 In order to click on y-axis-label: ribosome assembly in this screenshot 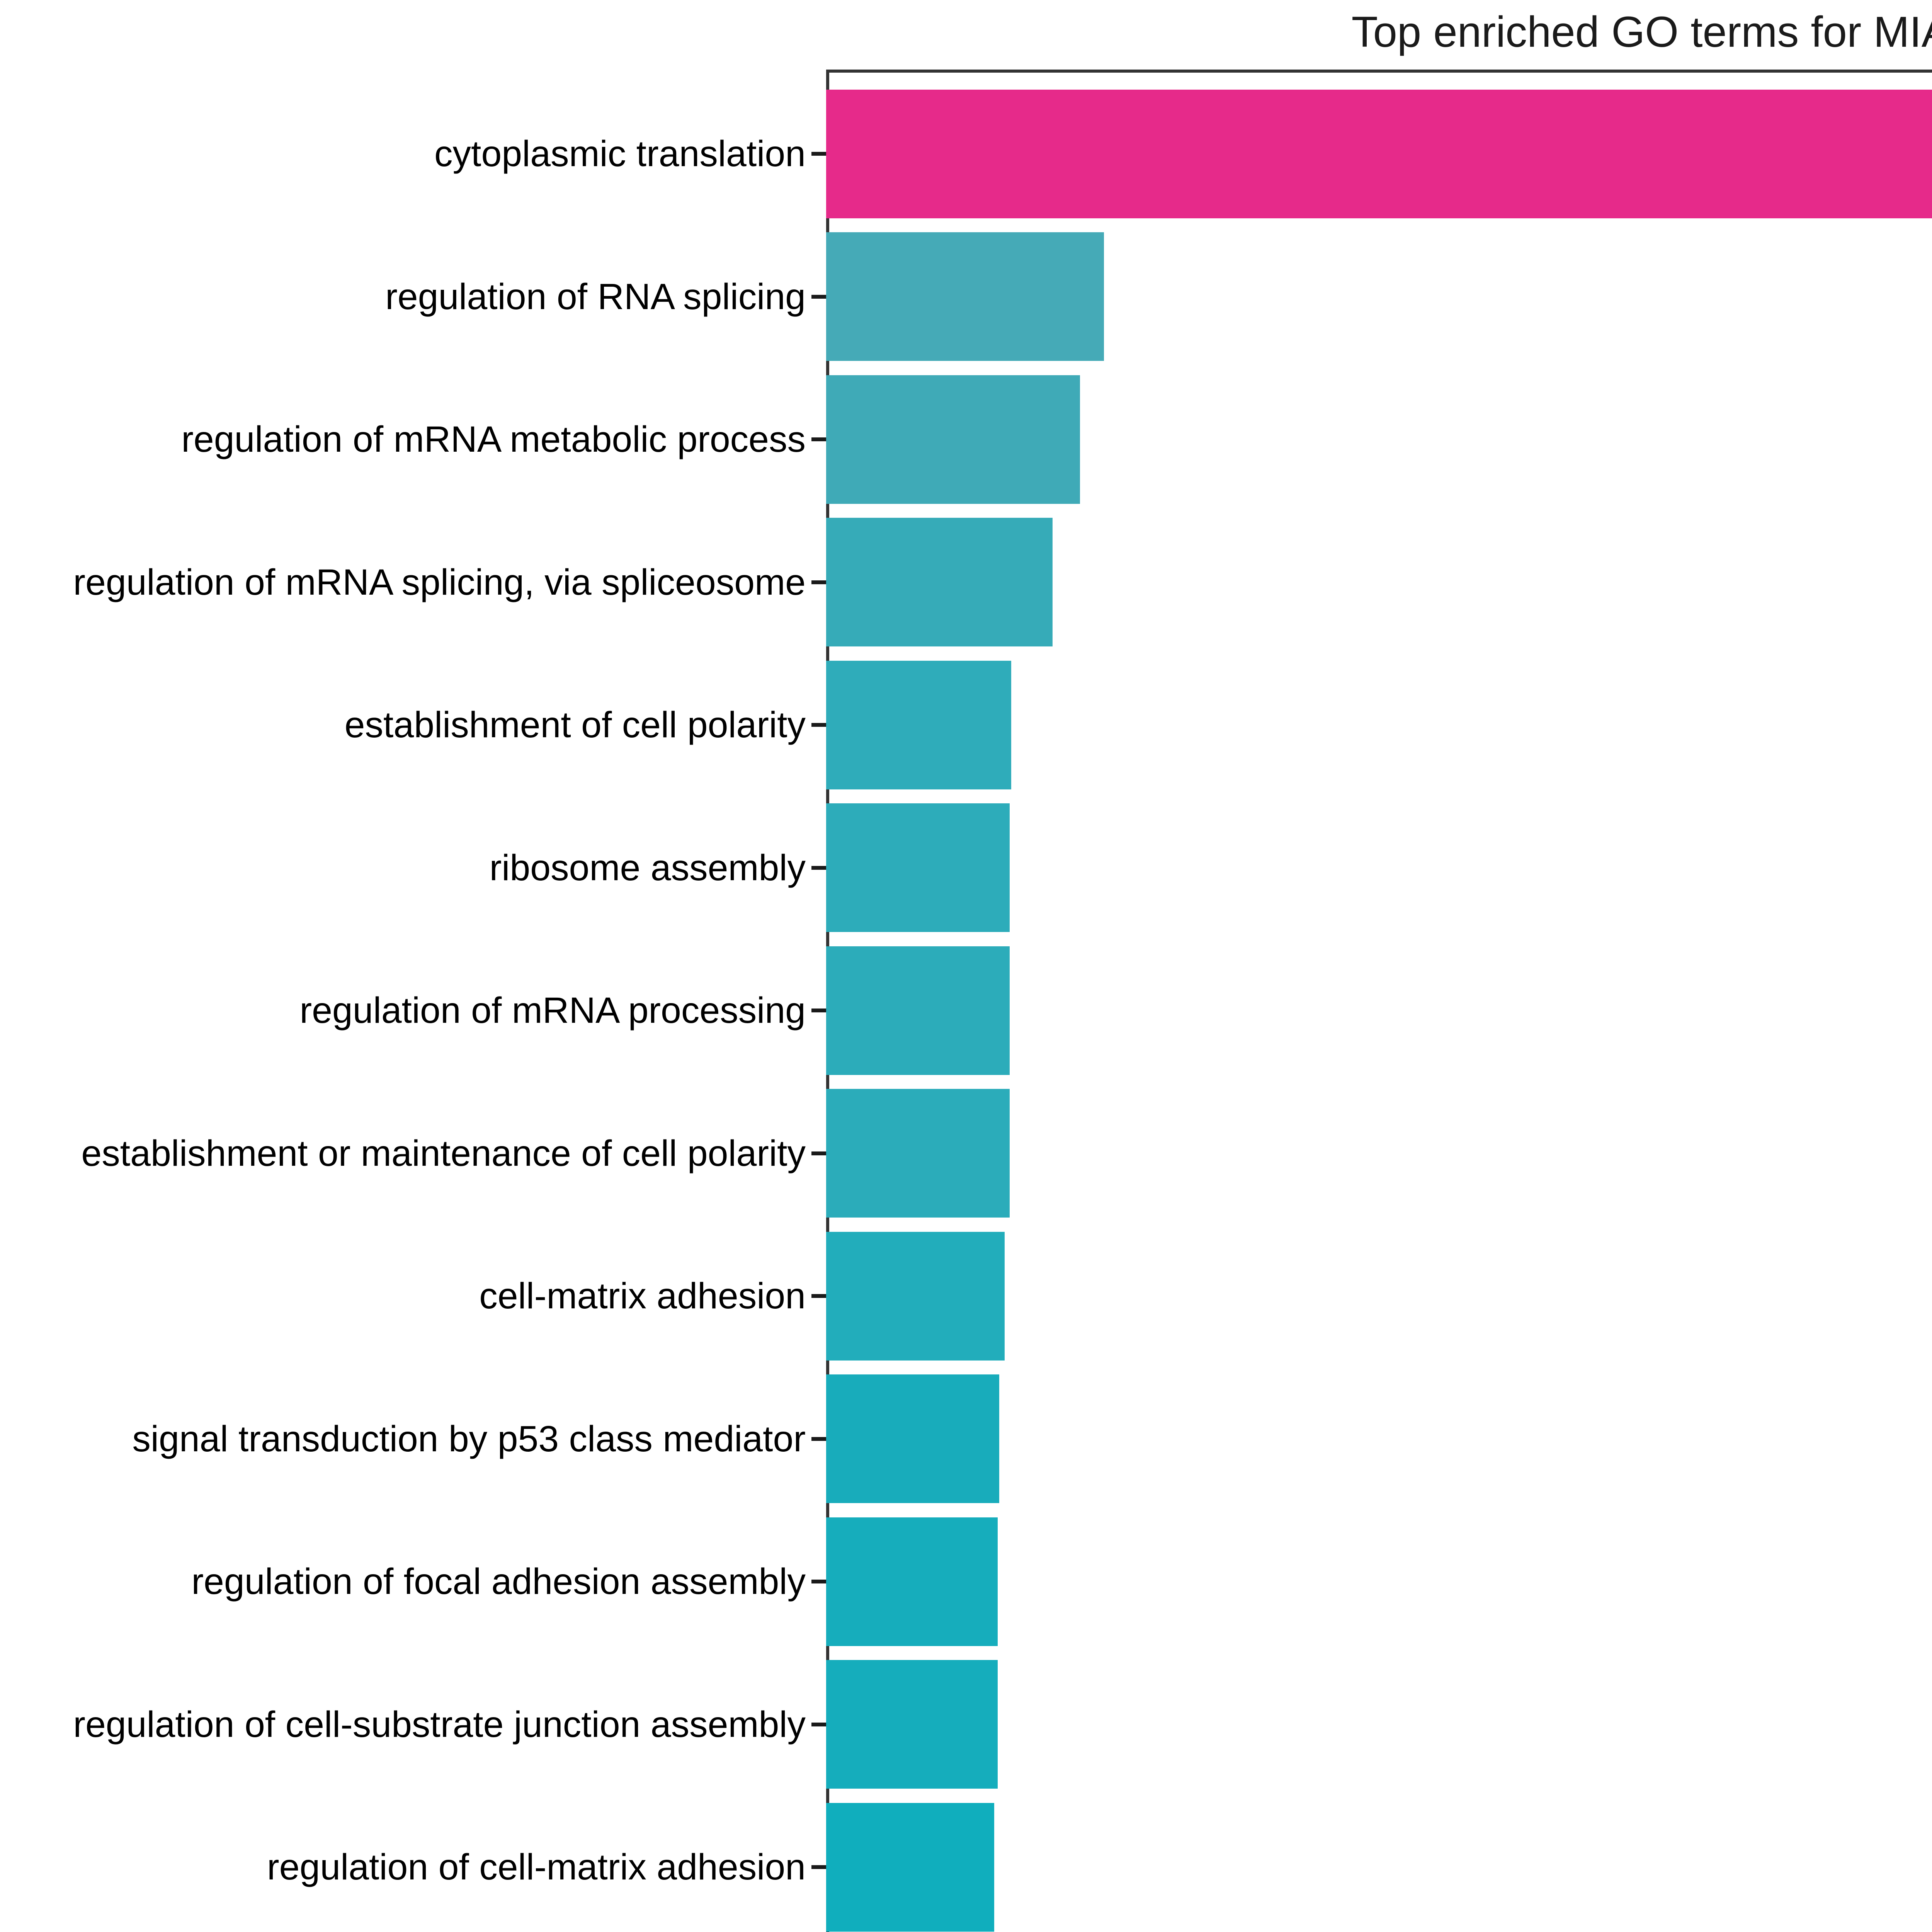, I will do `click(648, 868)`.